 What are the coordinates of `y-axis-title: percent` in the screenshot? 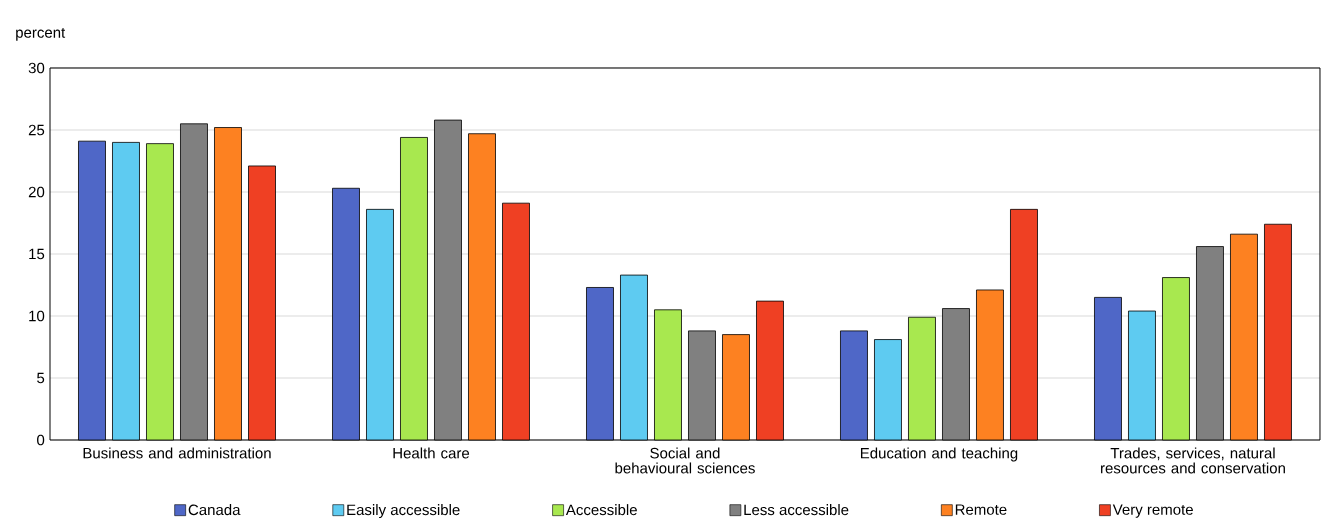 It's located at (41, 34).